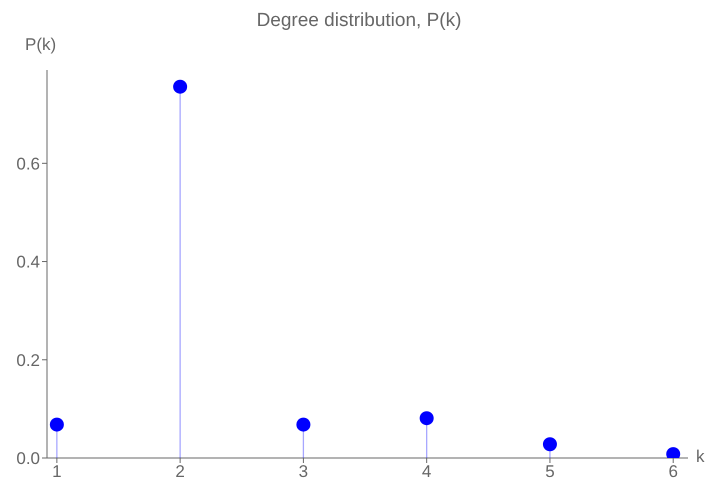 The height and width of the screenshot is (483, 710). Describe the element at coordinates (303, 472) in the screenshot. I see `x-tick-label: 3` at that location.